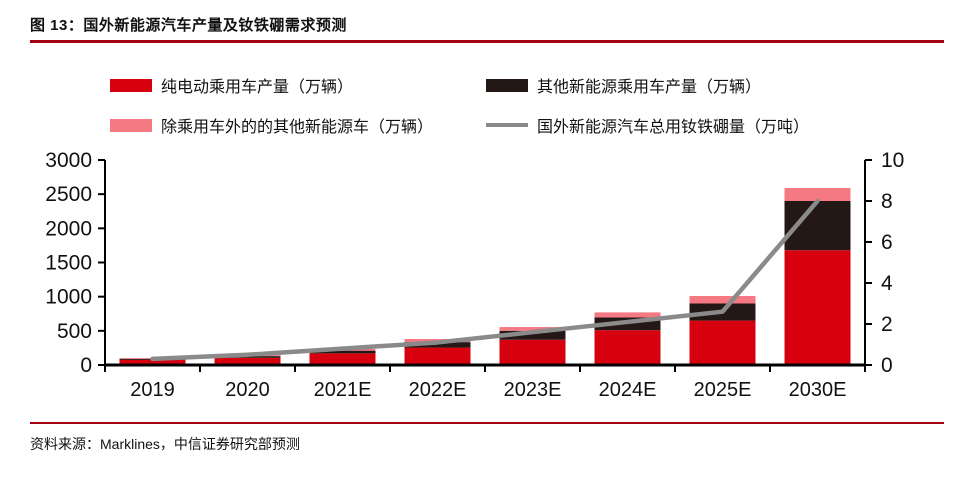 The height and width of the screenshot is (482, 972). What do you see at coordinates (887, 365) in the screenshot?
I see `right-axis-tick-label: 0` at bounding box center [887, 365].